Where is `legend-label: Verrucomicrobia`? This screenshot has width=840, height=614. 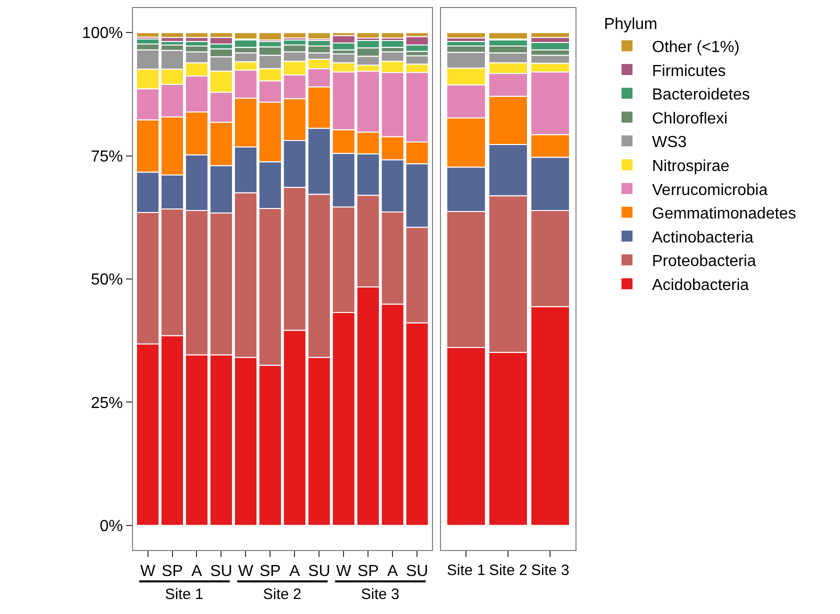 legend-label: Verrucomicrobia is located at coordinates (710, 190).